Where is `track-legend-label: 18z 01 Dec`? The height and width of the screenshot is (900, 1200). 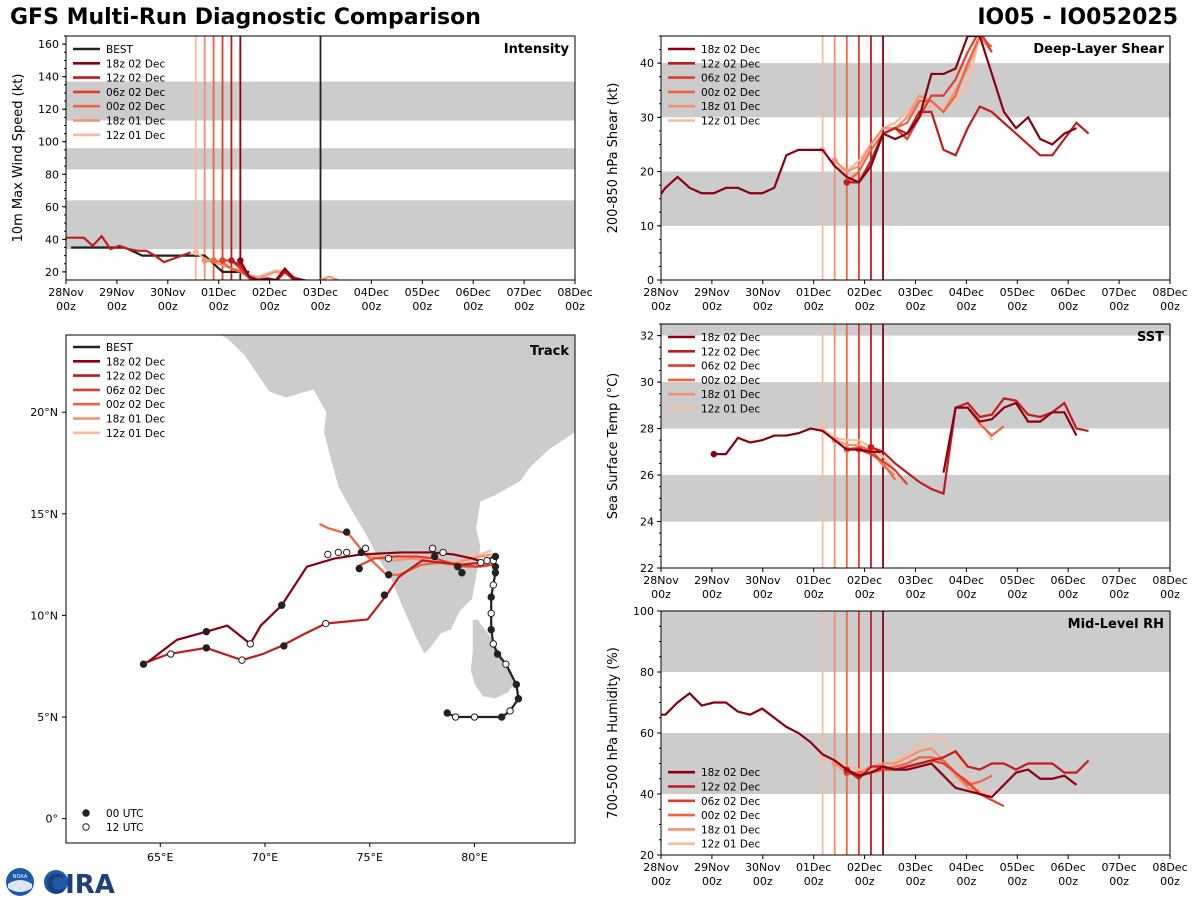 track-legend-label: 18z 01 Dec is located at coordinates (135, 420).